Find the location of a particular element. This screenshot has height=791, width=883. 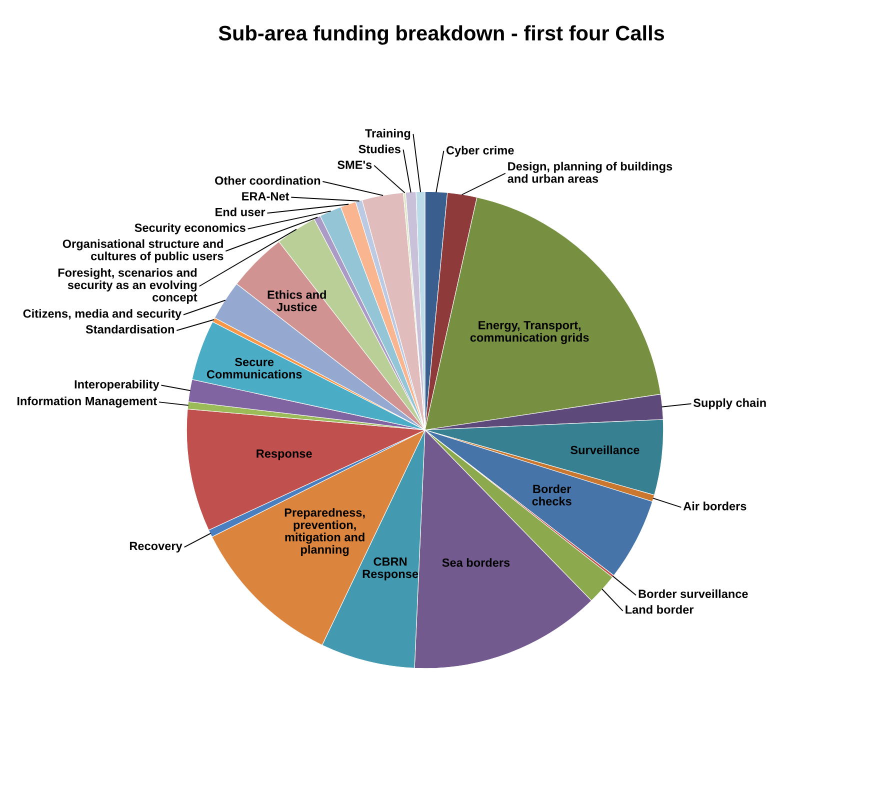

slice-label: SME's is located at coordinates (355, 165).